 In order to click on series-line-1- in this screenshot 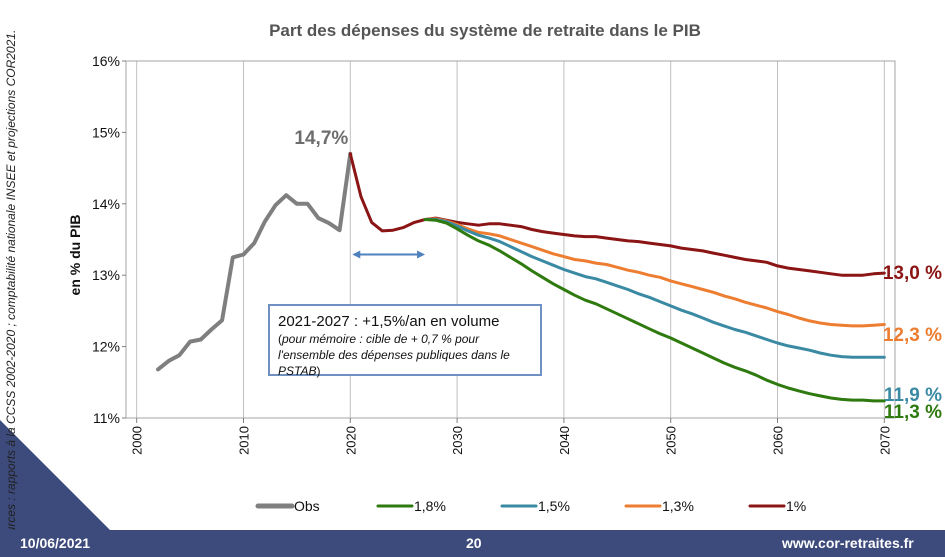, I will do `click(617, 214)`.